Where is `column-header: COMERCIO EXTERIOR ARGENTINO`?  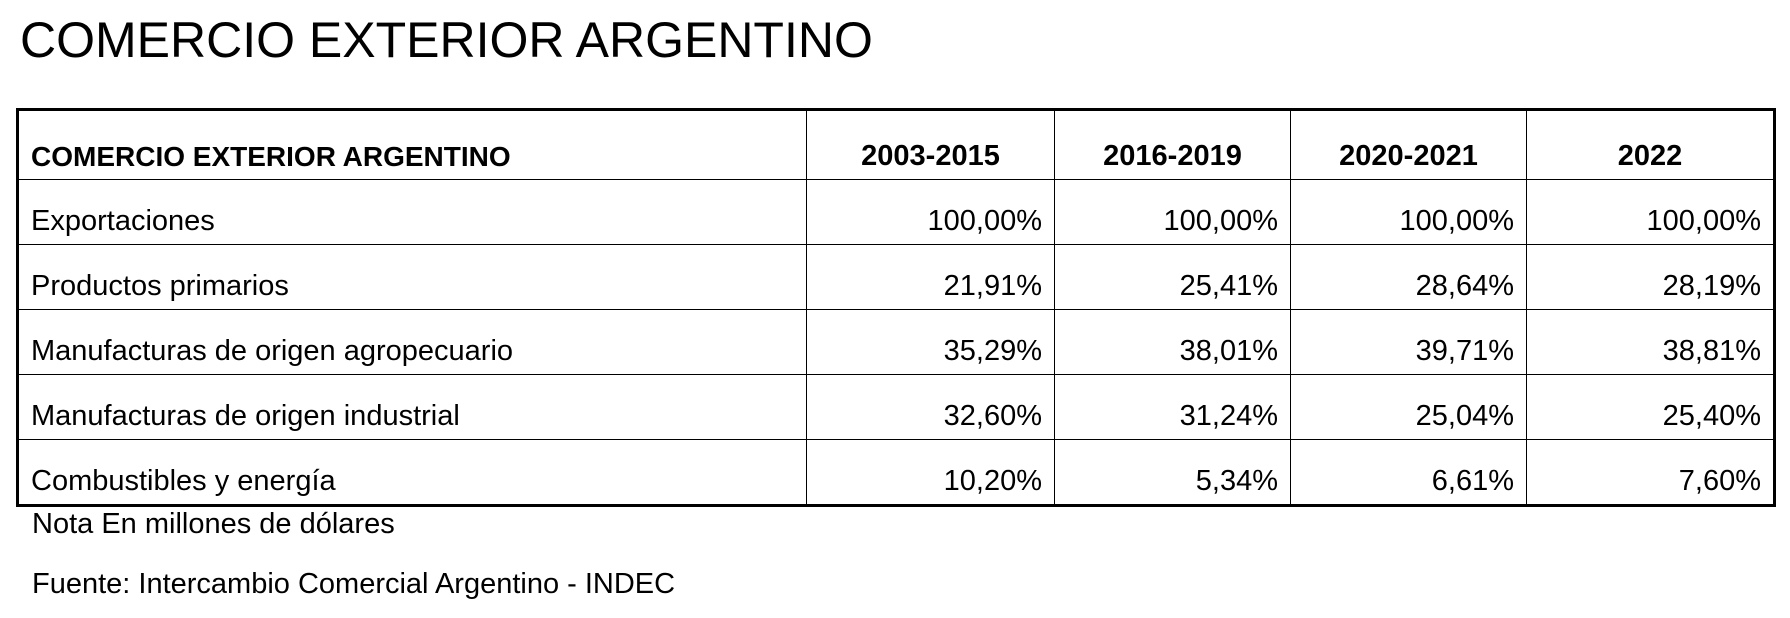
column-header: COMERCIO EXTERIOR ARGENTINO is located at coordinates (412, 144).